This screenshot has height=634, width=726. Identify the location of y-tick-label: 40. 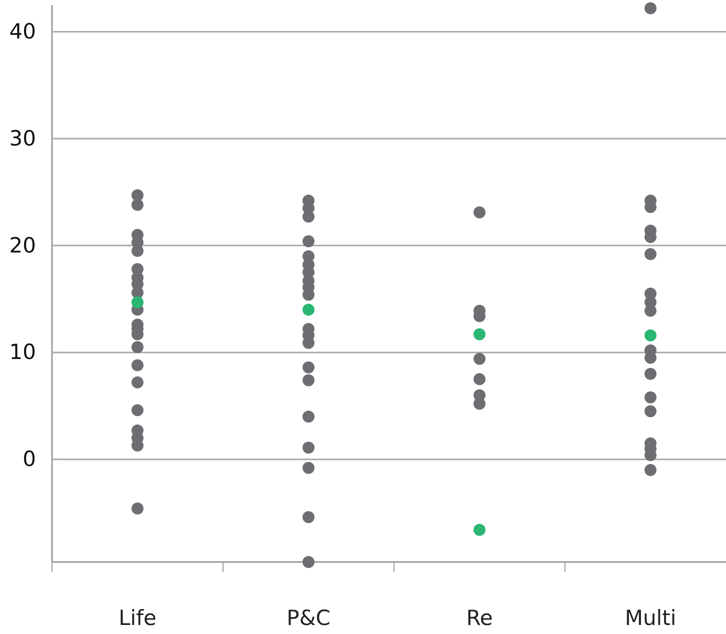
(22, 31).